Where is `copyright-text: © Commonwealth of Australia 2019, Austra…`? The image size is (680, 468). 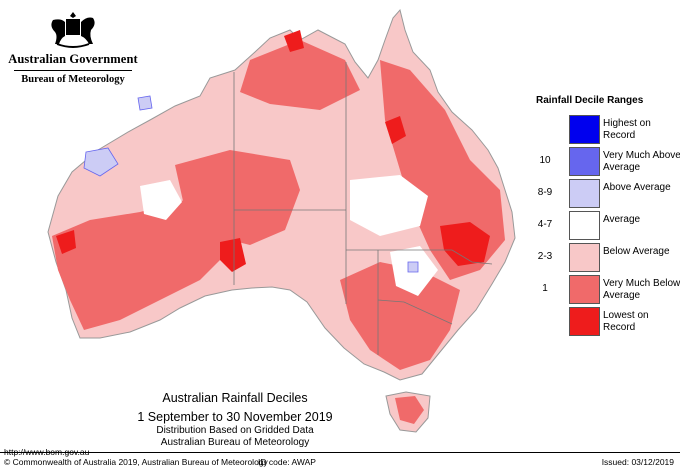 copyright-text: © Commonwealth of Australia 2019, Austra… is located at coordinates (136, 462).